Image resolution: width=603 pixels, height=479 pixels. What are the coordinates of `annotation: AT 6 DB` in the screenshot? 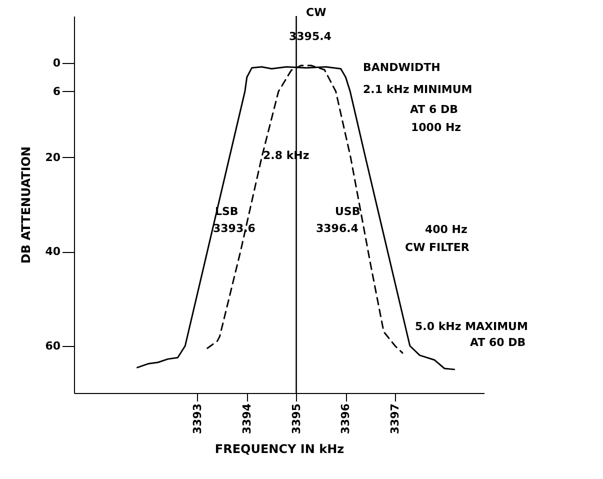 It's located at (434, 109).